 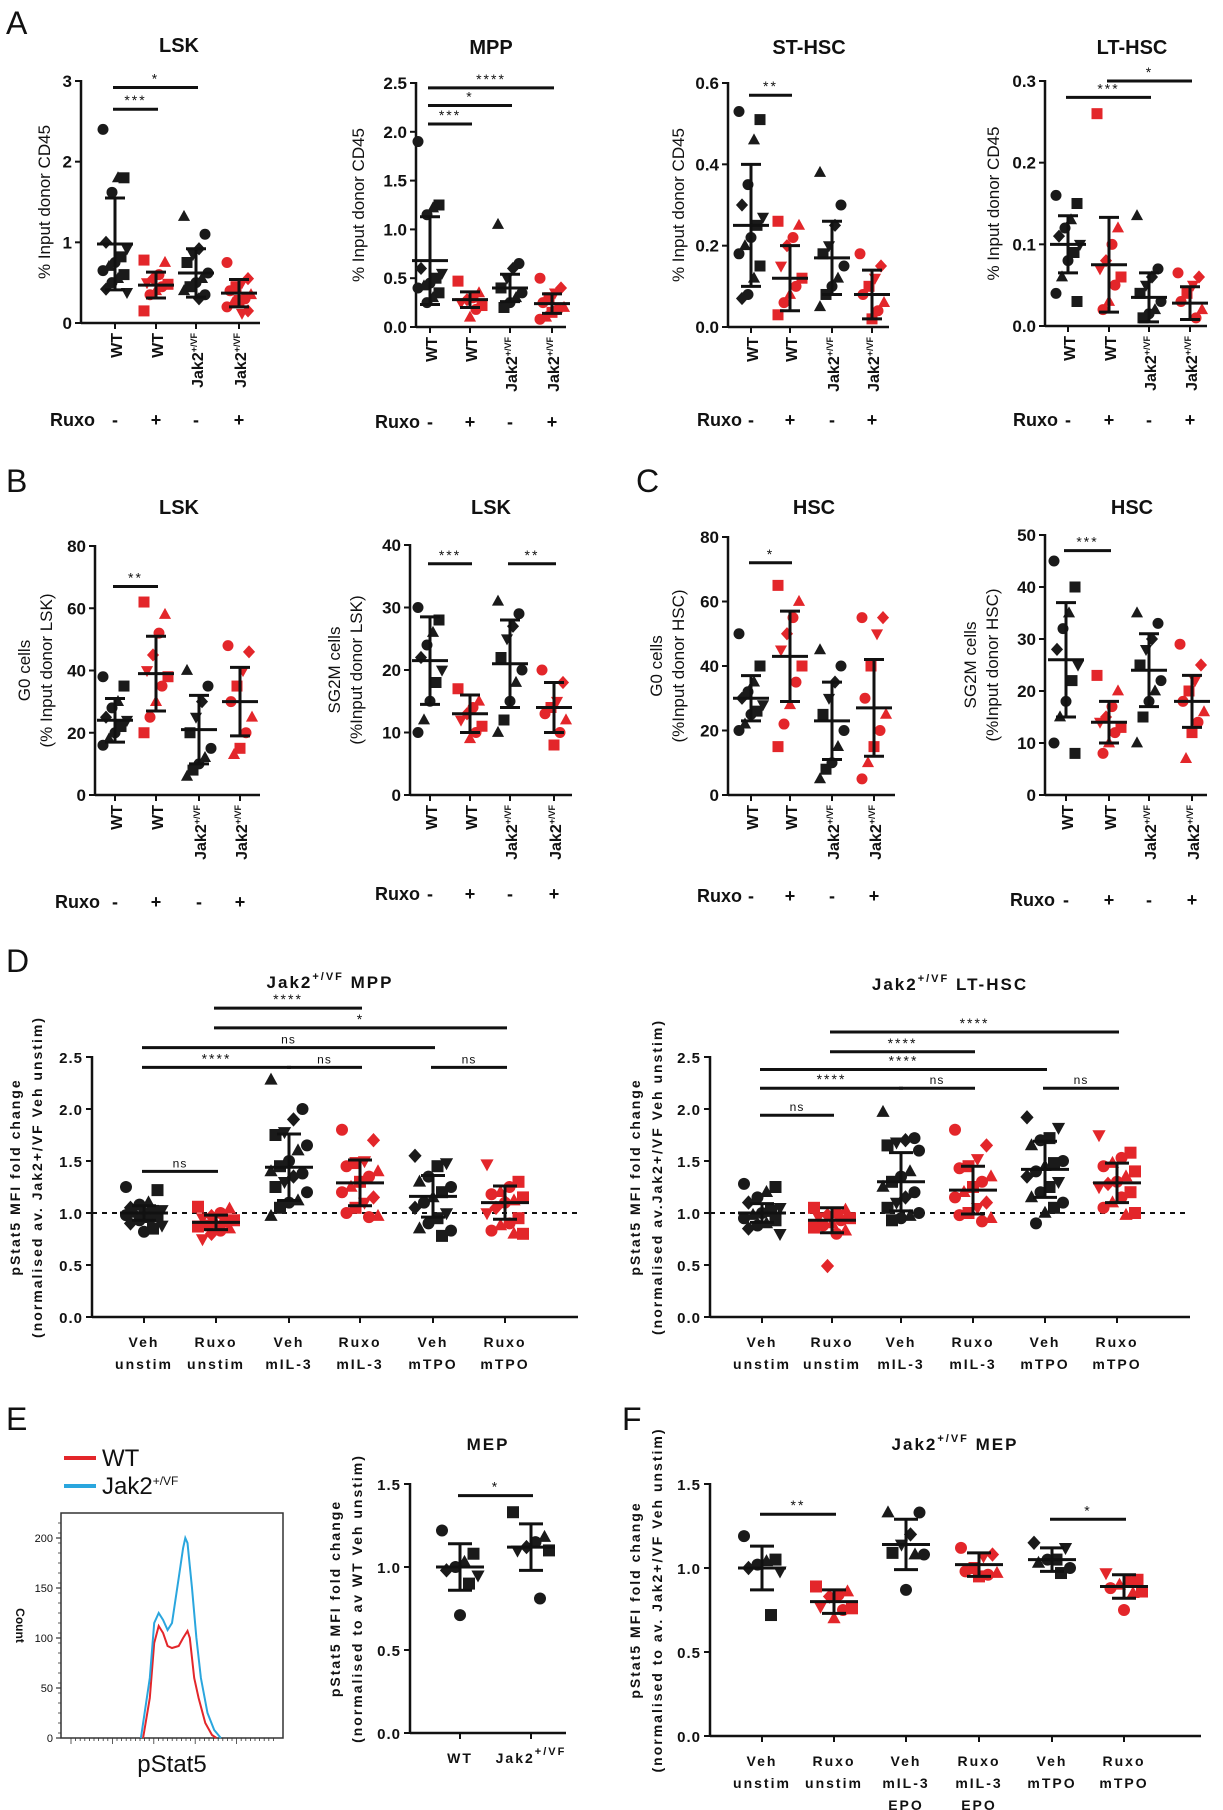 I want to click on y-tick-label: 0.1, so click(x=1024, y=244).